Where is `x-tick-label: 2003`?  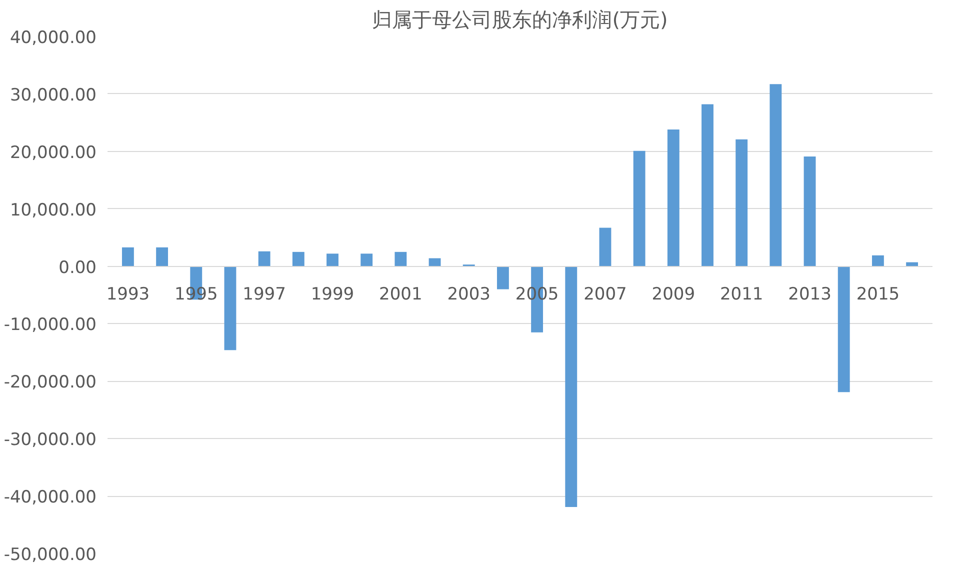 x-tick-label: 2003 is located at coordinates (468, 294).